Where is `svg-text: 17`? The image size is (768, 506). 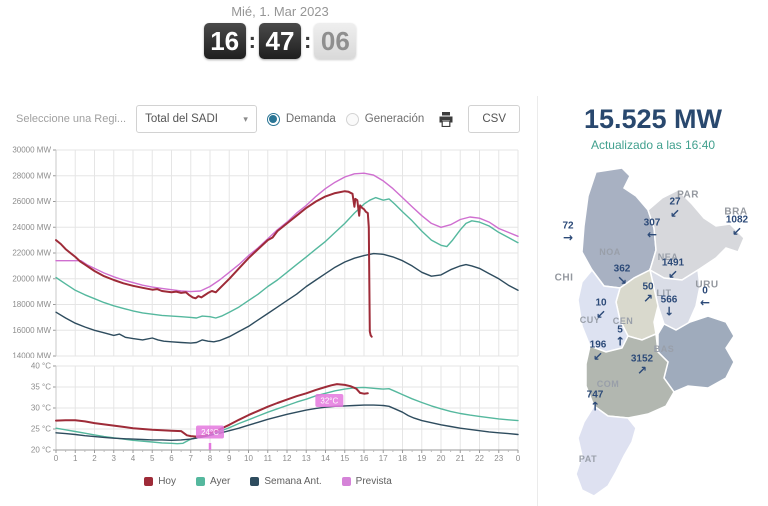 svg-text: 17 is located at coordinates (383, 458).